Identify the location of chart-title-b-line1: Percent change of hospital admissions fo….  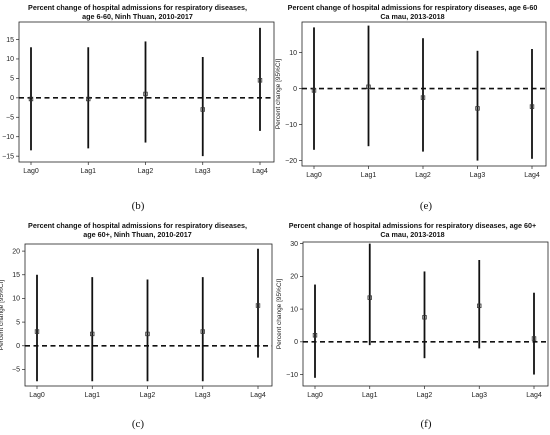
(137, 7).